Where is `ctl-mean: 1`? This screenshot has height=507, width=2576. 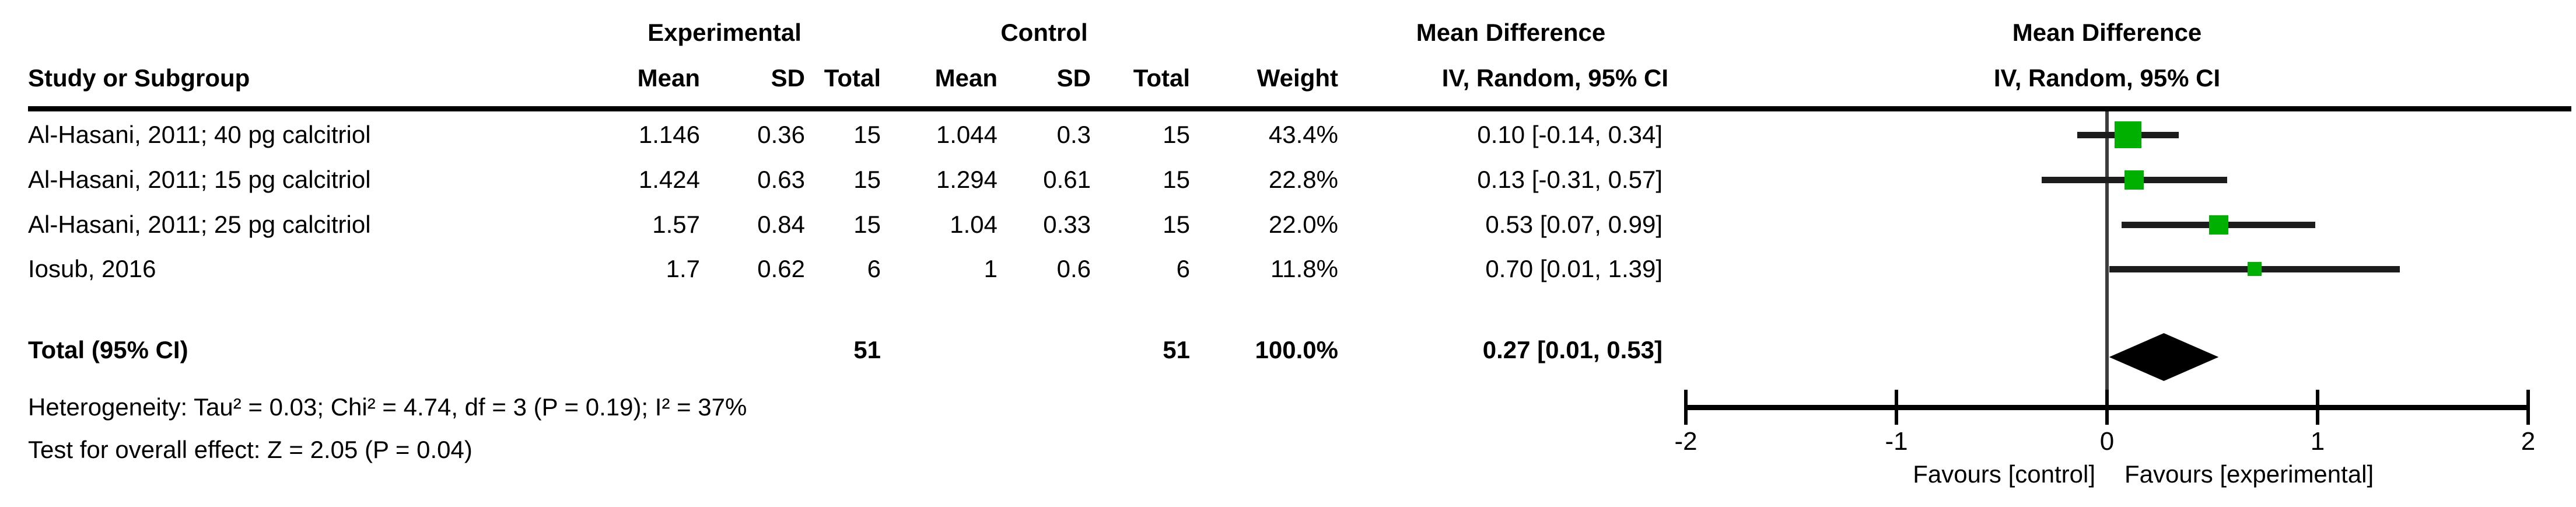
ctl-mean: 1 is located at coordinates (991, 269).